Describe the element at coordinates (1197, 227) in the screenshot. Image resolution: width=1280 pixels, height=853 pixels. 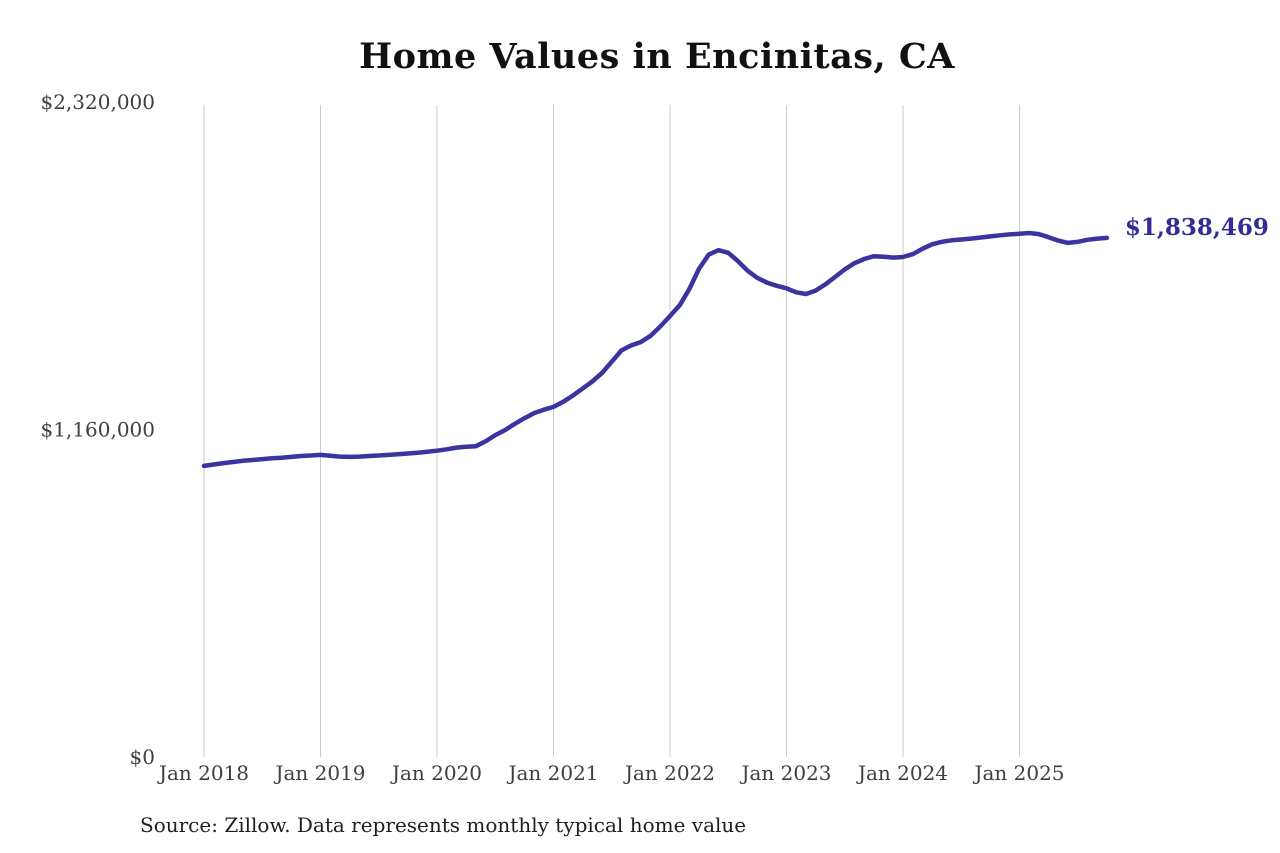
I see `latest-value-label: $1,838,469` at that location.